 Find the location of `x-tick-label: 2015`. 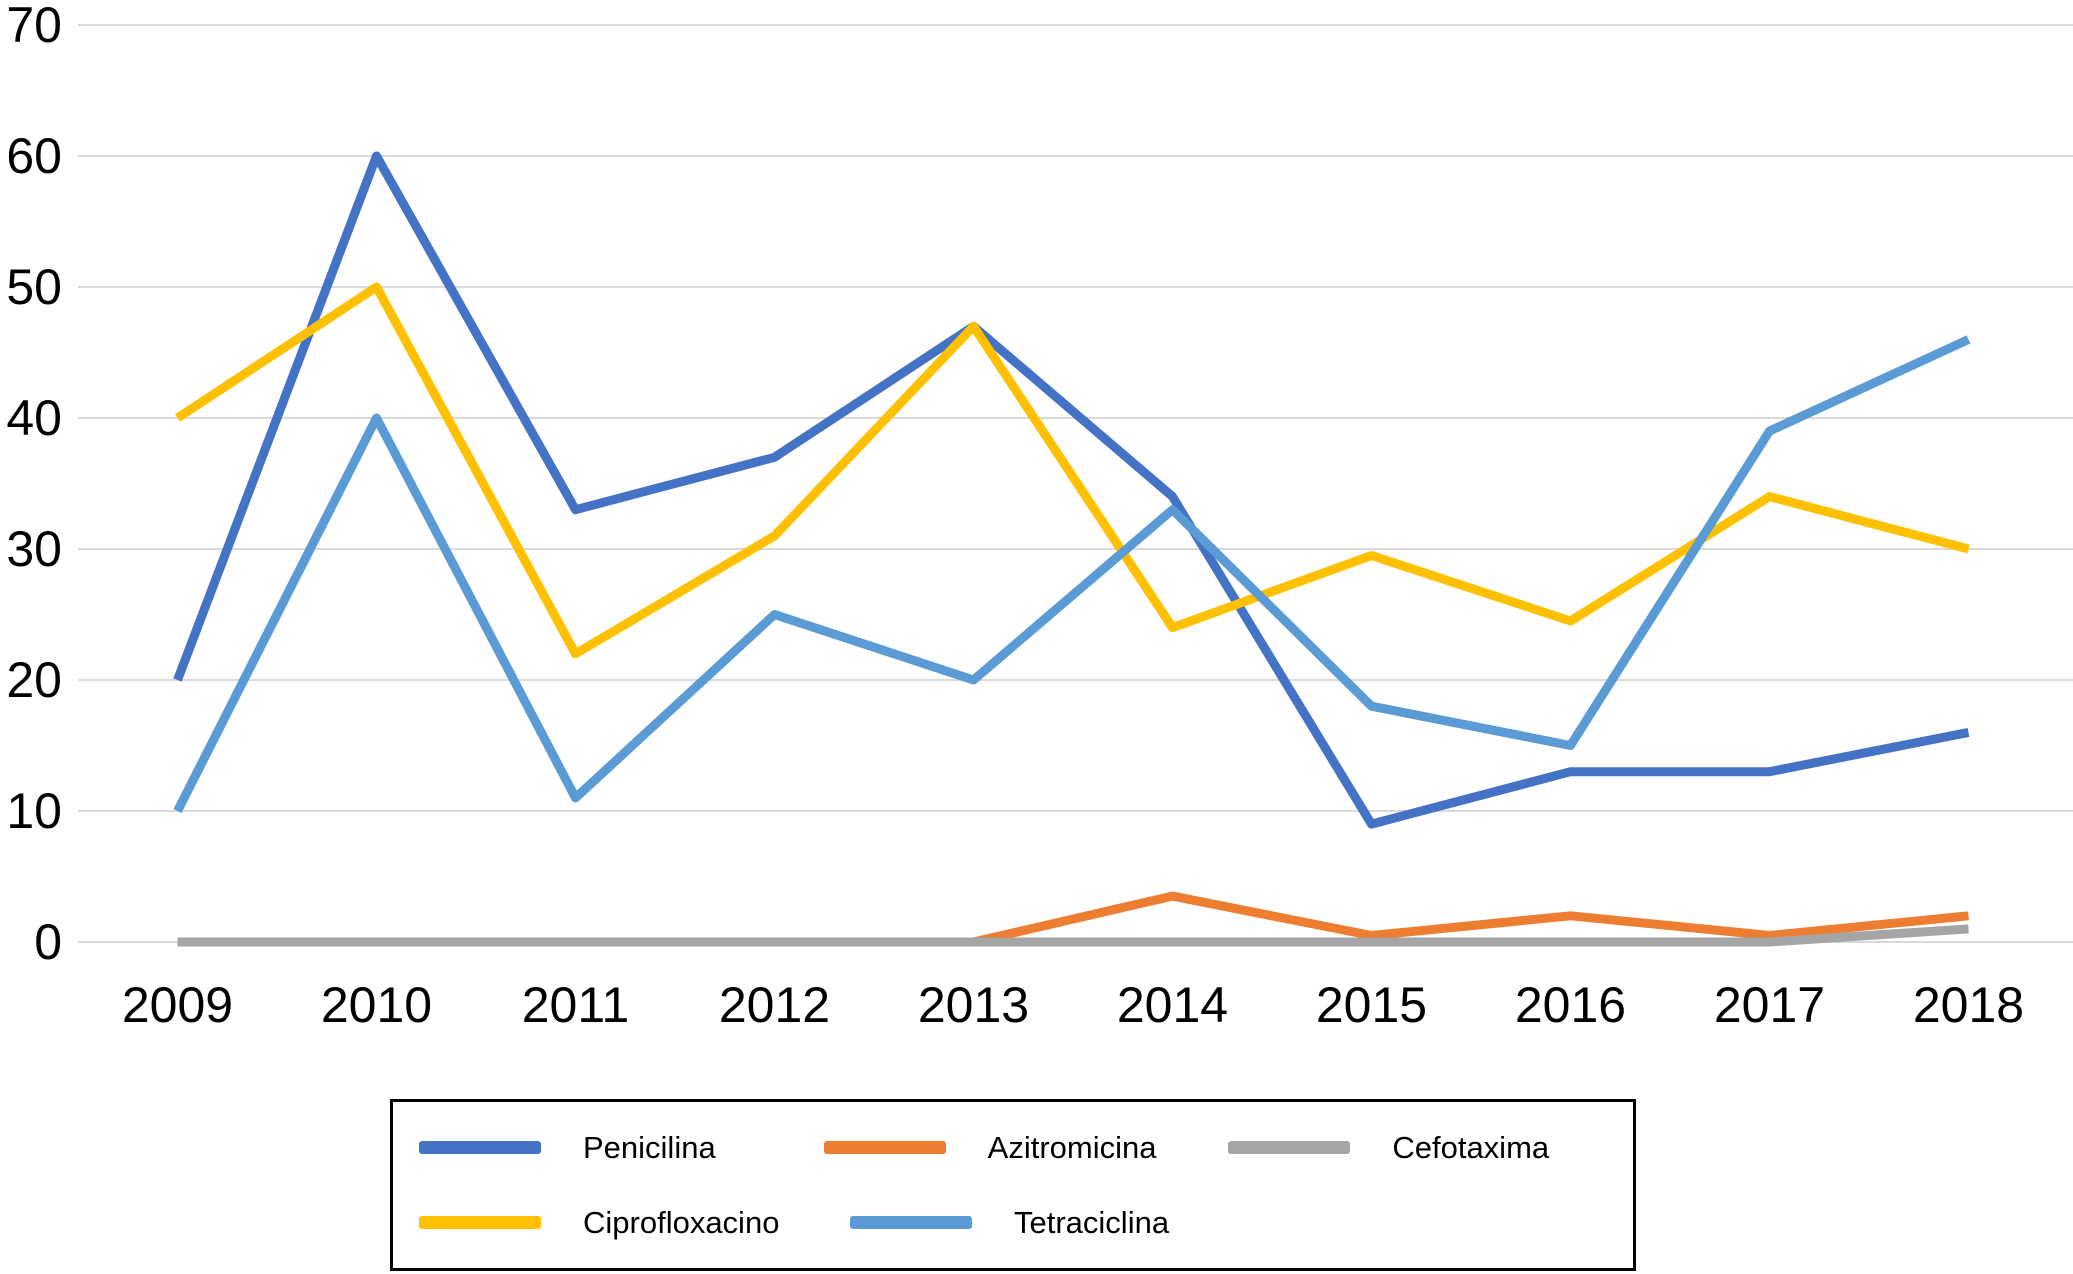

x-tick-label: 2015 is located at coordinates (1371, 1005).